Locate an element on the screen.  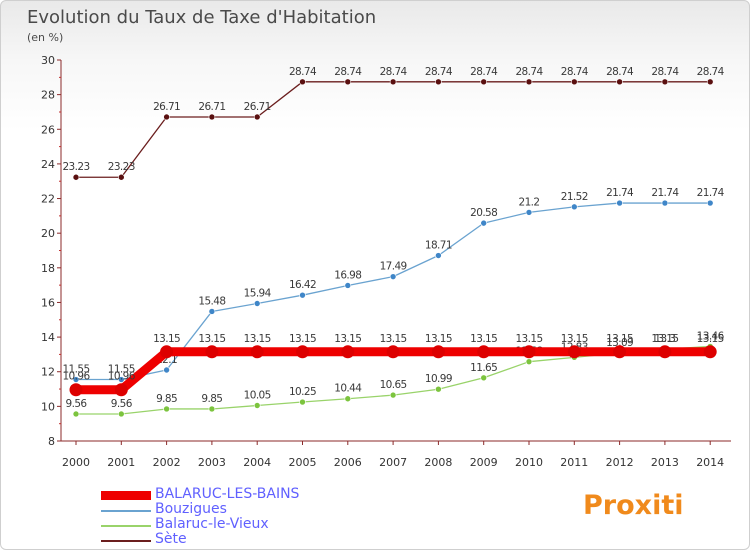
y-tick-label: 12 is located at coordinates (48, 372).